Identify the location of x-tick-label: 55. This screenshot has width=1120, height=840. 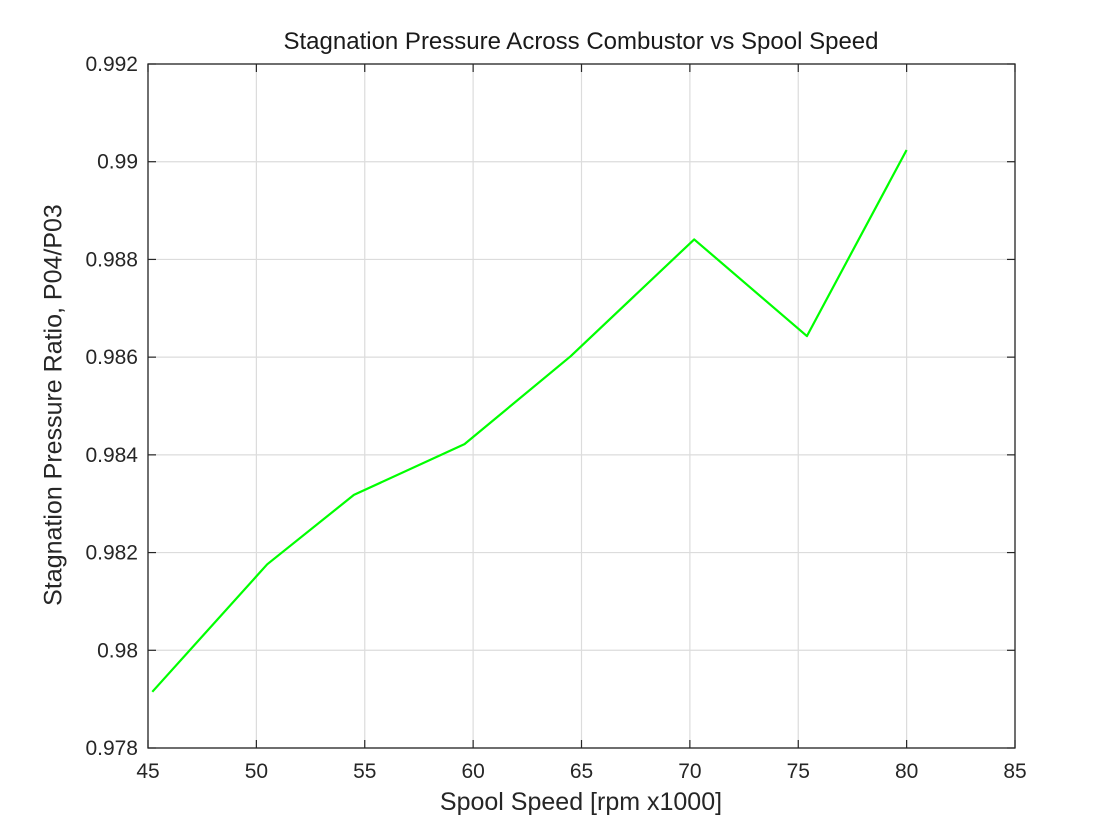
(364, 771).